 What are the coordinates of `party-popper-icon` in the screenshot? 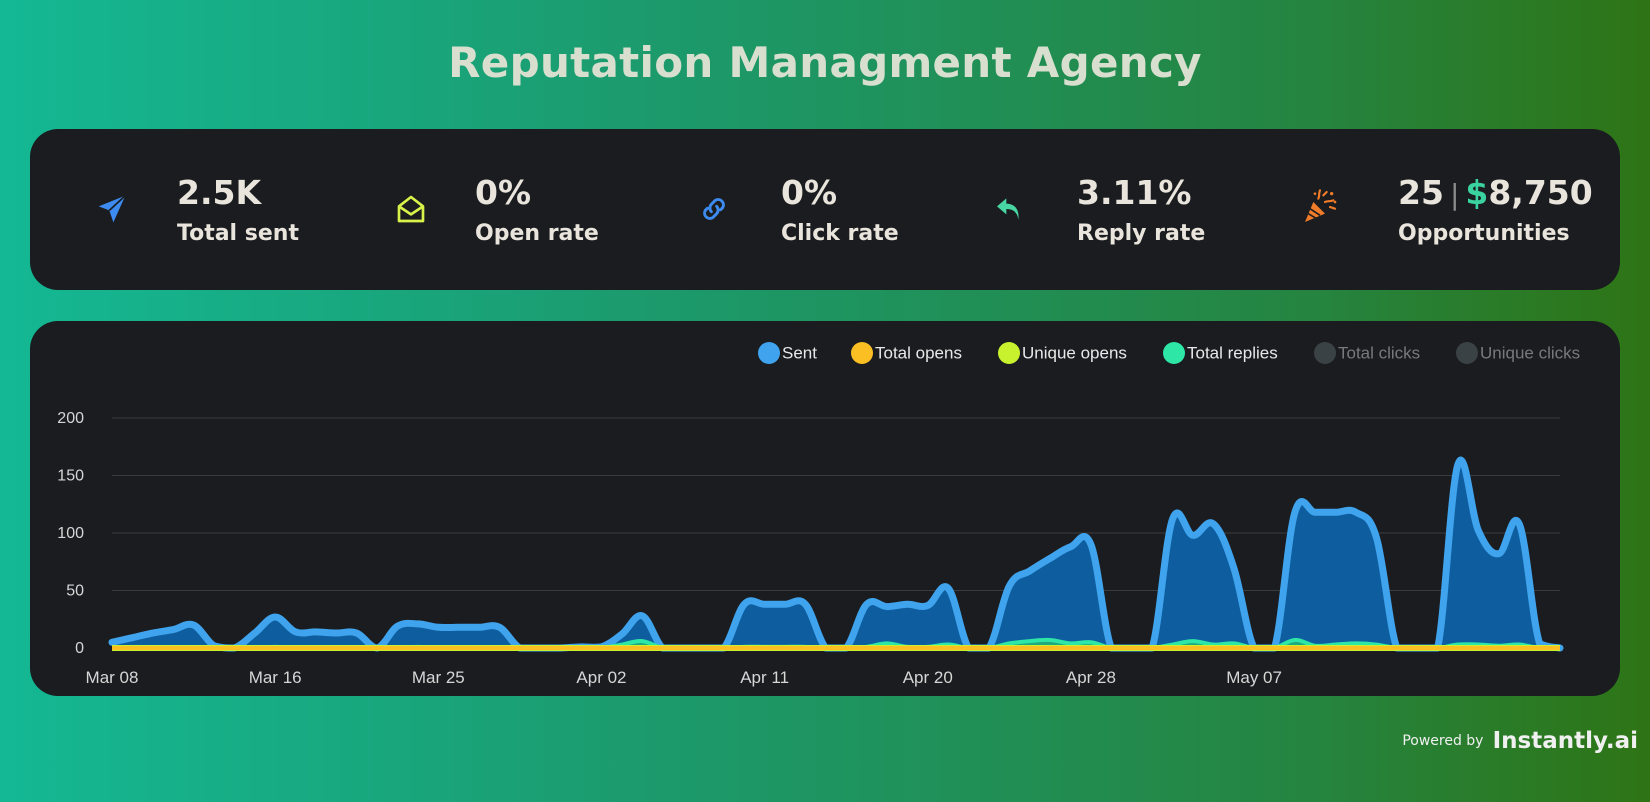 It's located at (1321, 205).